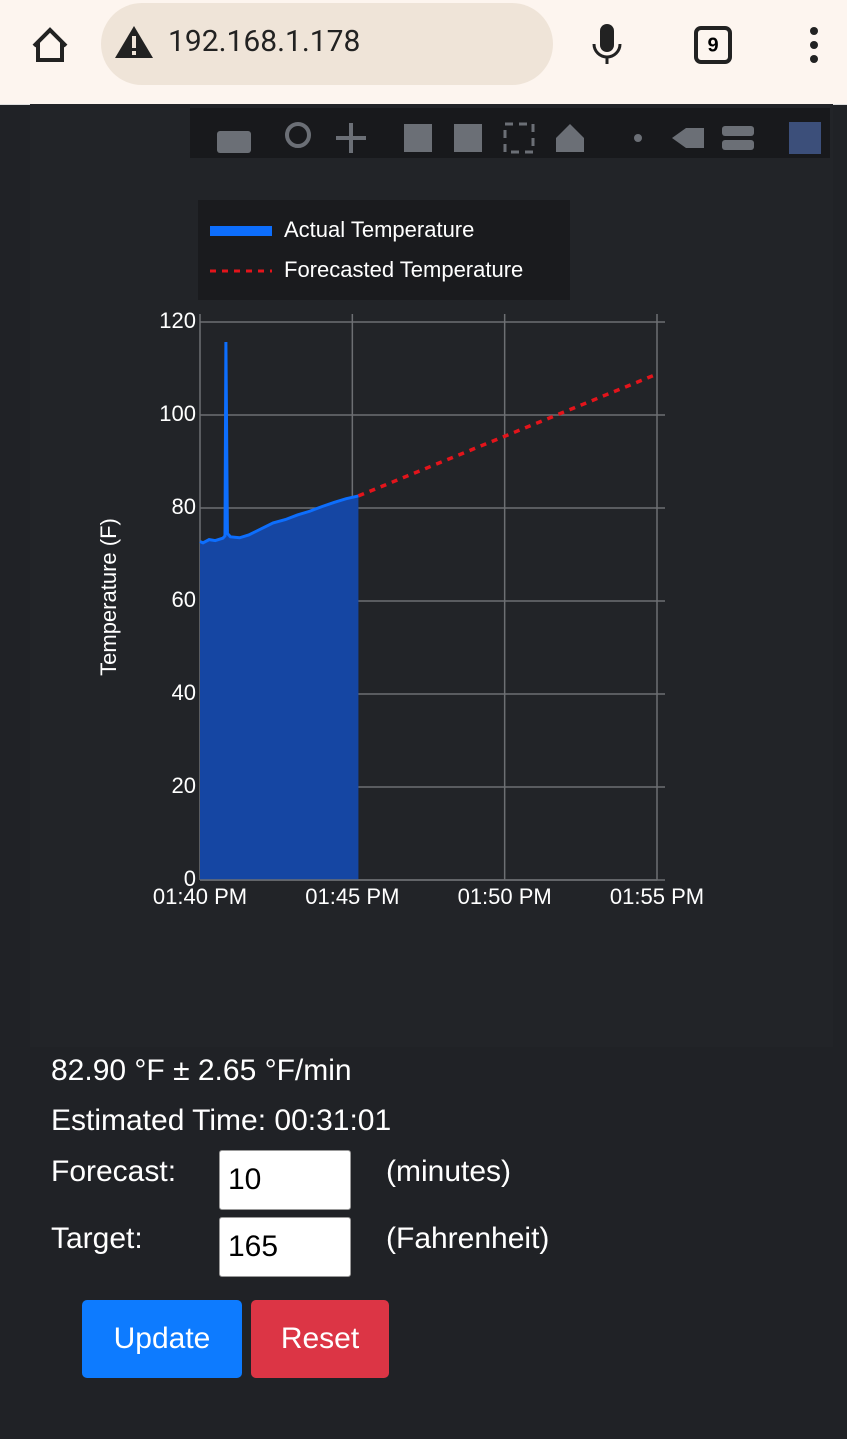 The image size is (847, 1439). Describe the element at coordinates (162, 1339) in the screenshot. I see `update-button: Update` at that location.